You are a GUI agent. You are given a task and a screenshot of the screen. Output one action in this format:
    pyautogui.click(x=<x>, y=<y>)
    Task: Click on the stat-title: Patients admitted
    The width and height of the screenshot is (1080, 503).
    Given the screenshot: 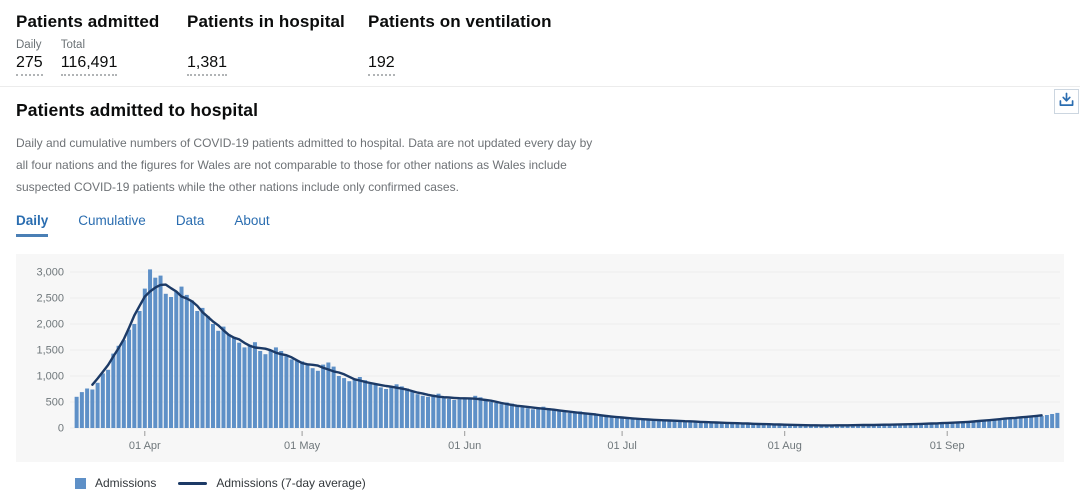 What is the action you would take?
    pyautogui.click(x=88, y=21)
    